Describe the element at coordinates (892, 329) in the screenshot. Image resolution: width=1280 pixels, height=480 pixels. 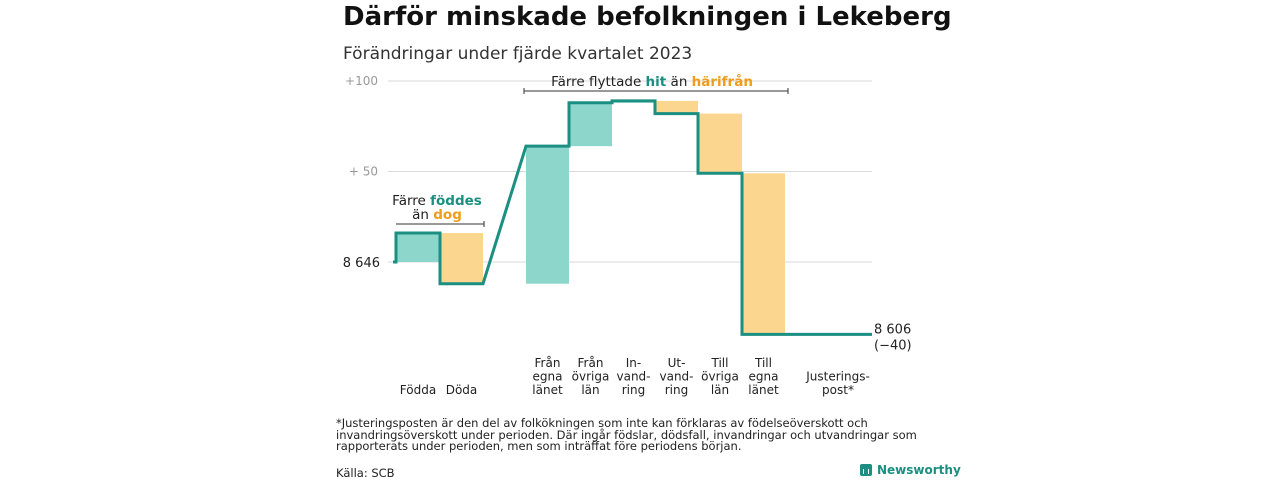
I see `end-value-label: 8 606` at that location.